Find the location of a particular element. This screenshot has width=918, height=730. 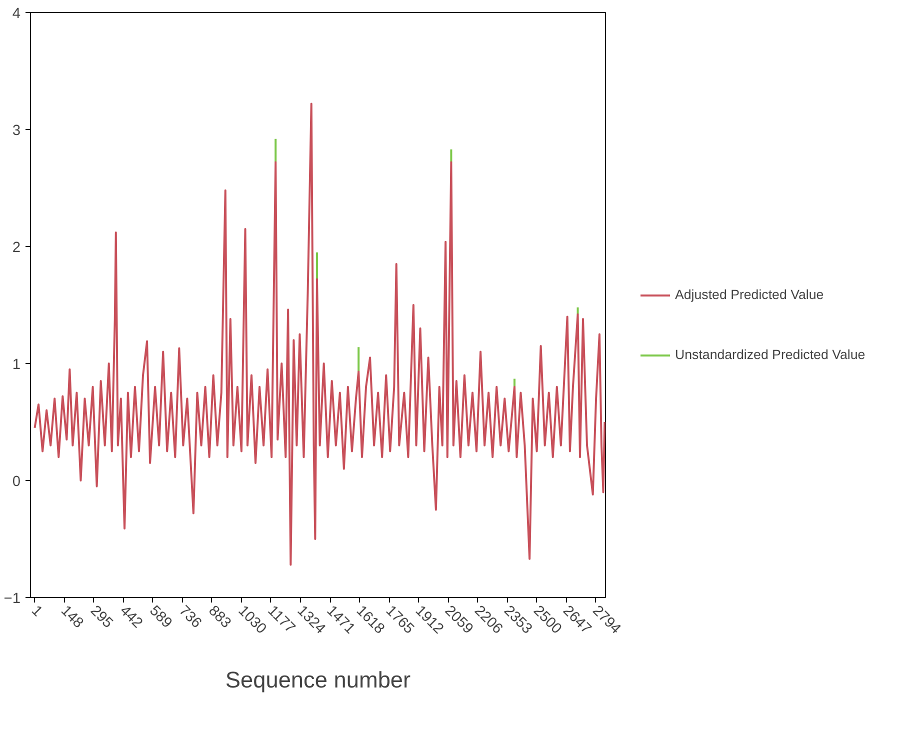

y-tick-label: 2 is located at coordinates (16, 248).